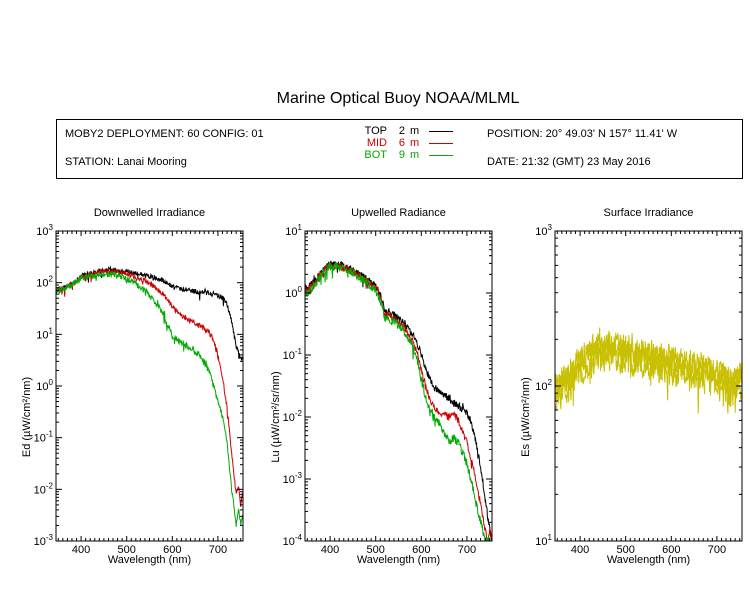  Describe the element at coordinates (405, 155) in the screenshot. I see `legend-entry-bot: BOT 9 m` at that location.